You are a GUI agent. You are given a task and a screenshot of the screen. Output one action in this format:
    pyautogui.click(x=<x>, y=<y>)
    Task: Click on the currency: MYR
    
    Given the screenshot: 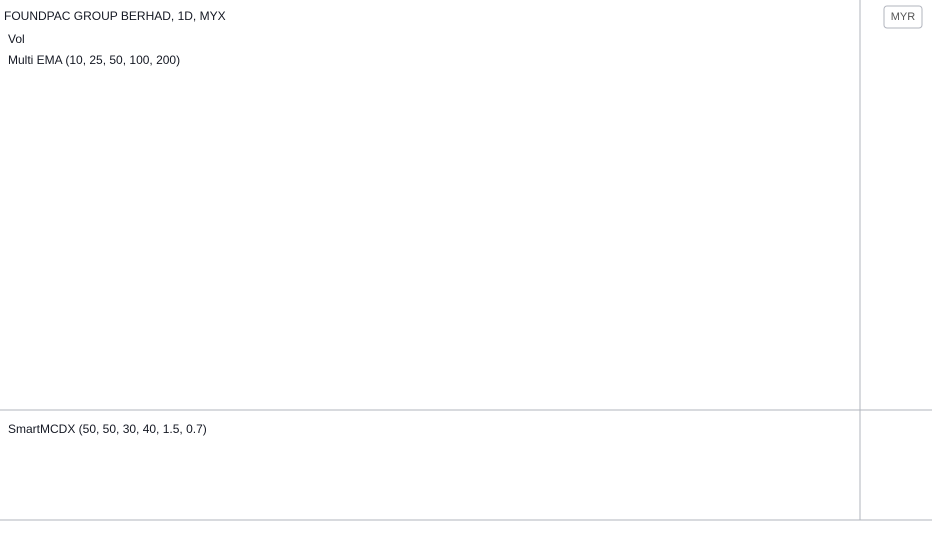 What is the action you would take?
    pyautogui.click(x=903, y=17)
    